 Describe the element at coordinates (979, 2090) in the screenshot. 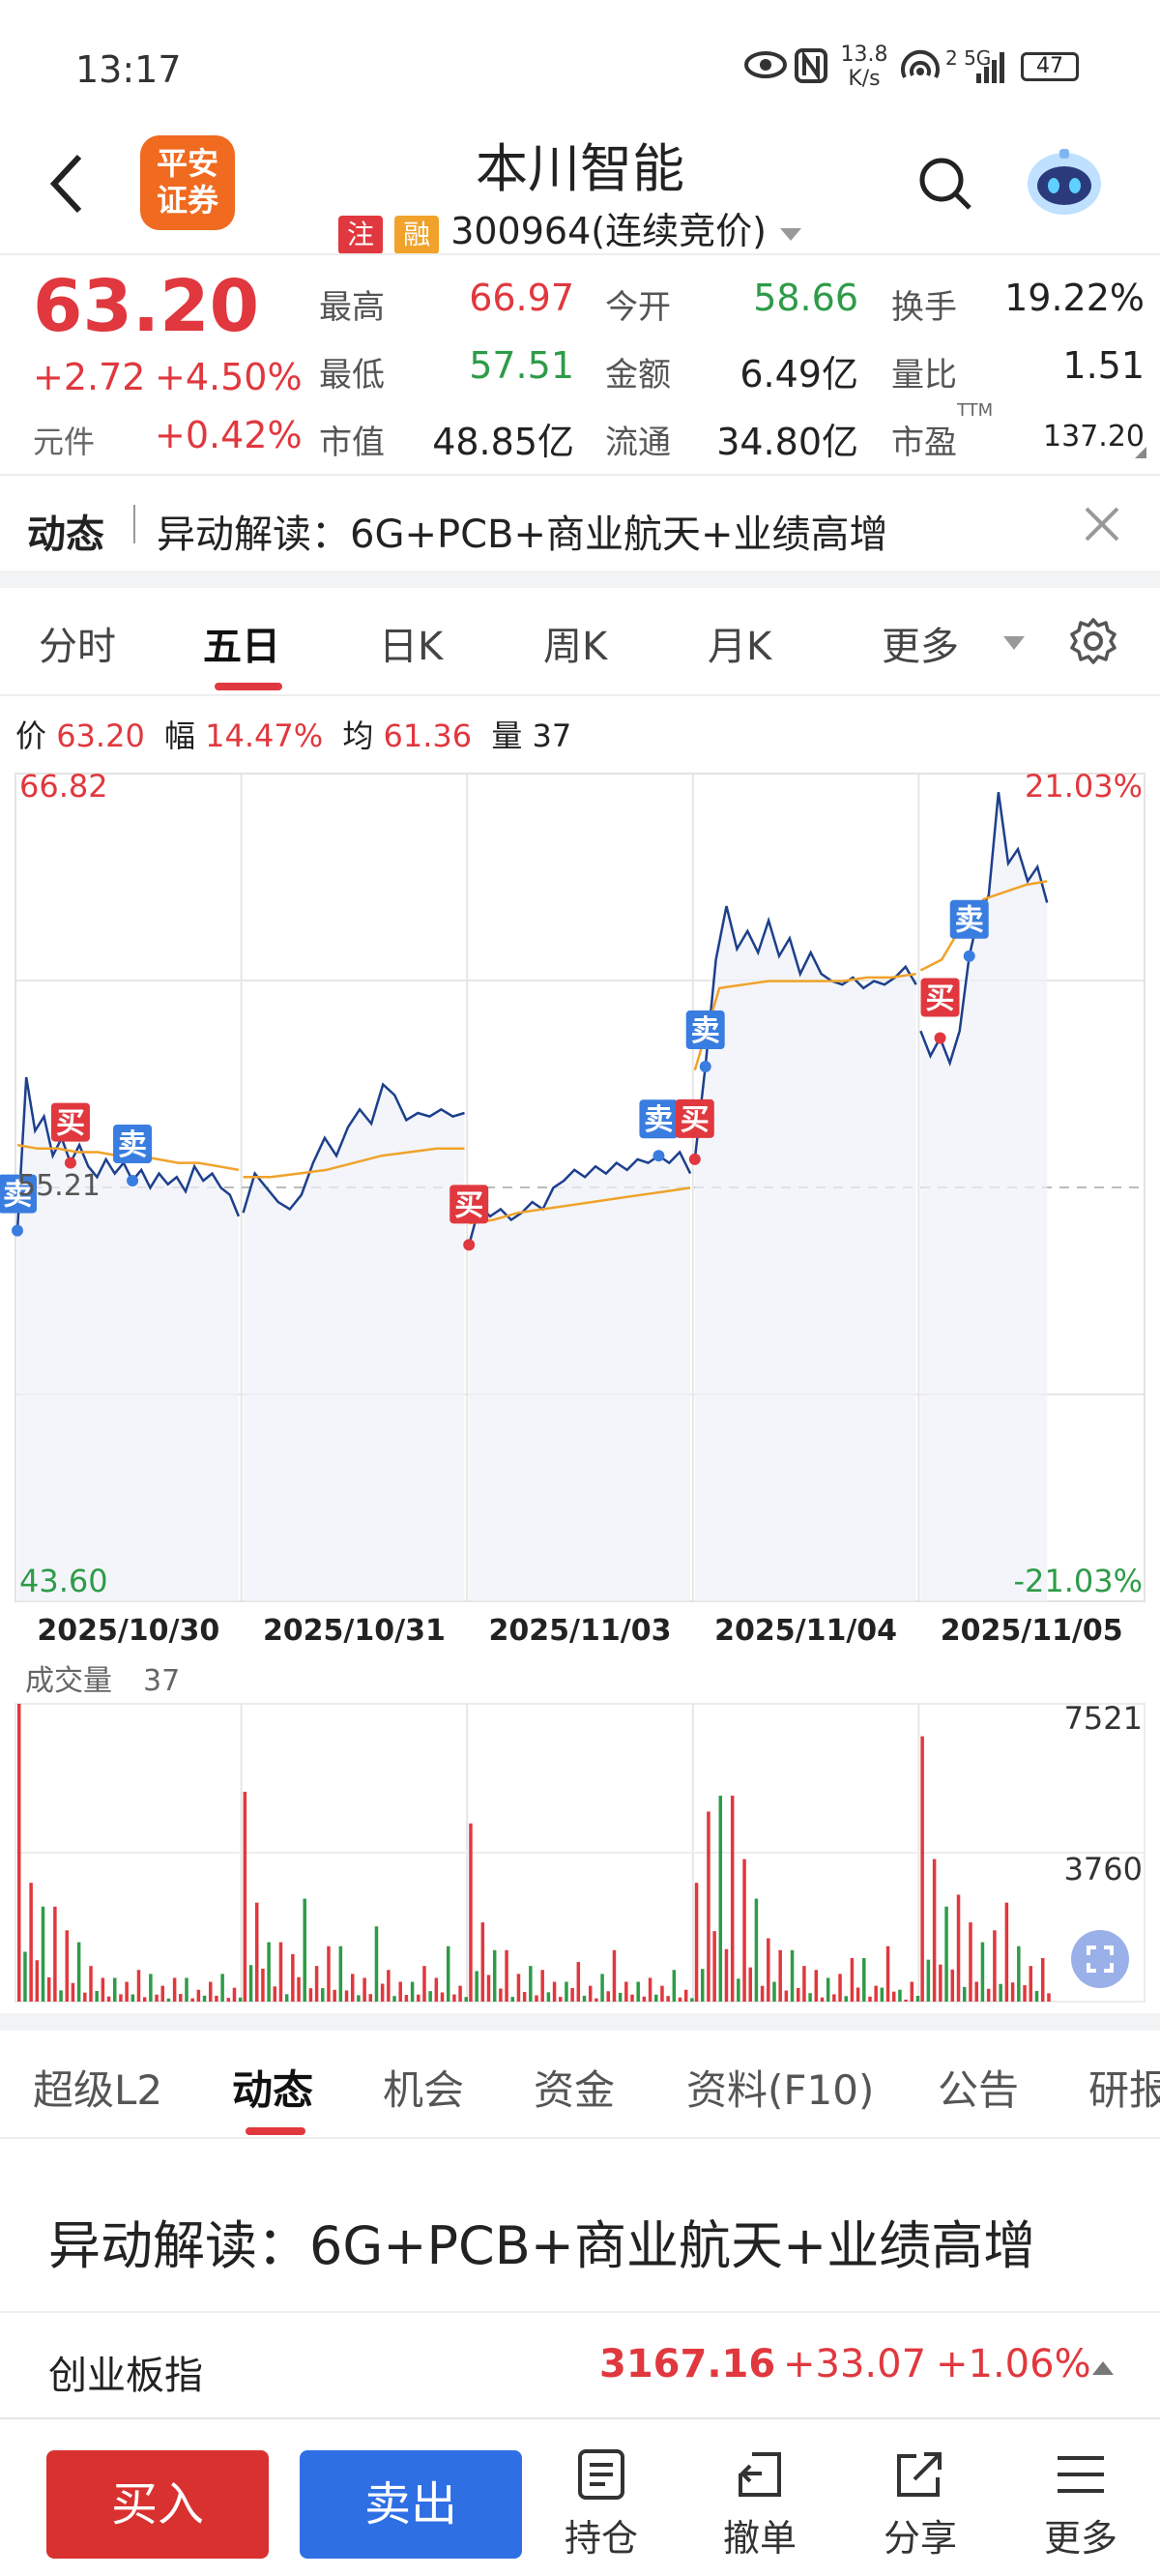

I see `tab-announcement: 公告` at that location.